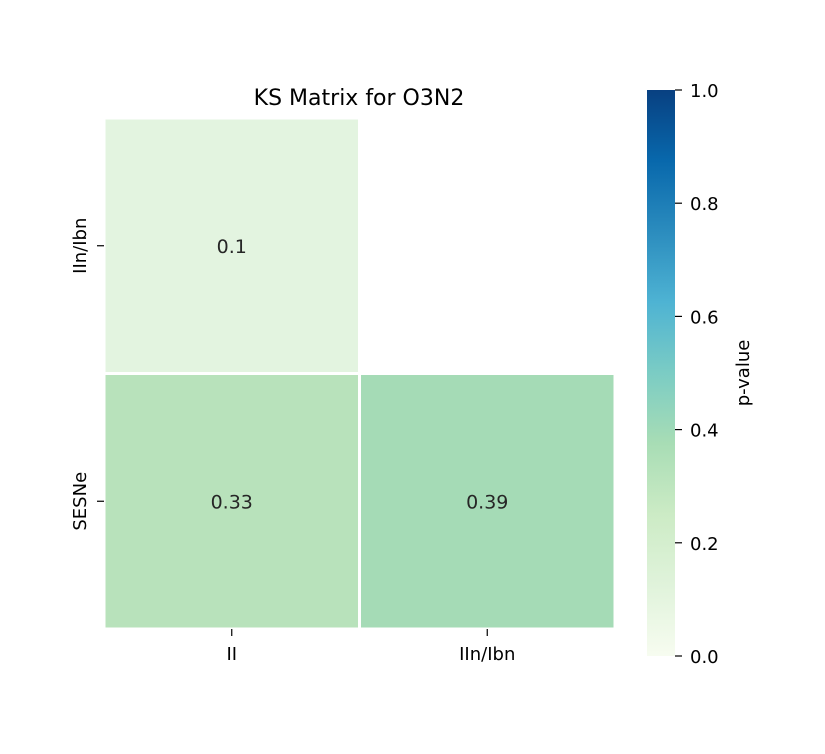 This screenshot has height=754, width=825. What do you see at coordinates (704, 544) in the screenshot?
I see `colorbar-tick-label: 0.2` at bounding box center [704, 544].